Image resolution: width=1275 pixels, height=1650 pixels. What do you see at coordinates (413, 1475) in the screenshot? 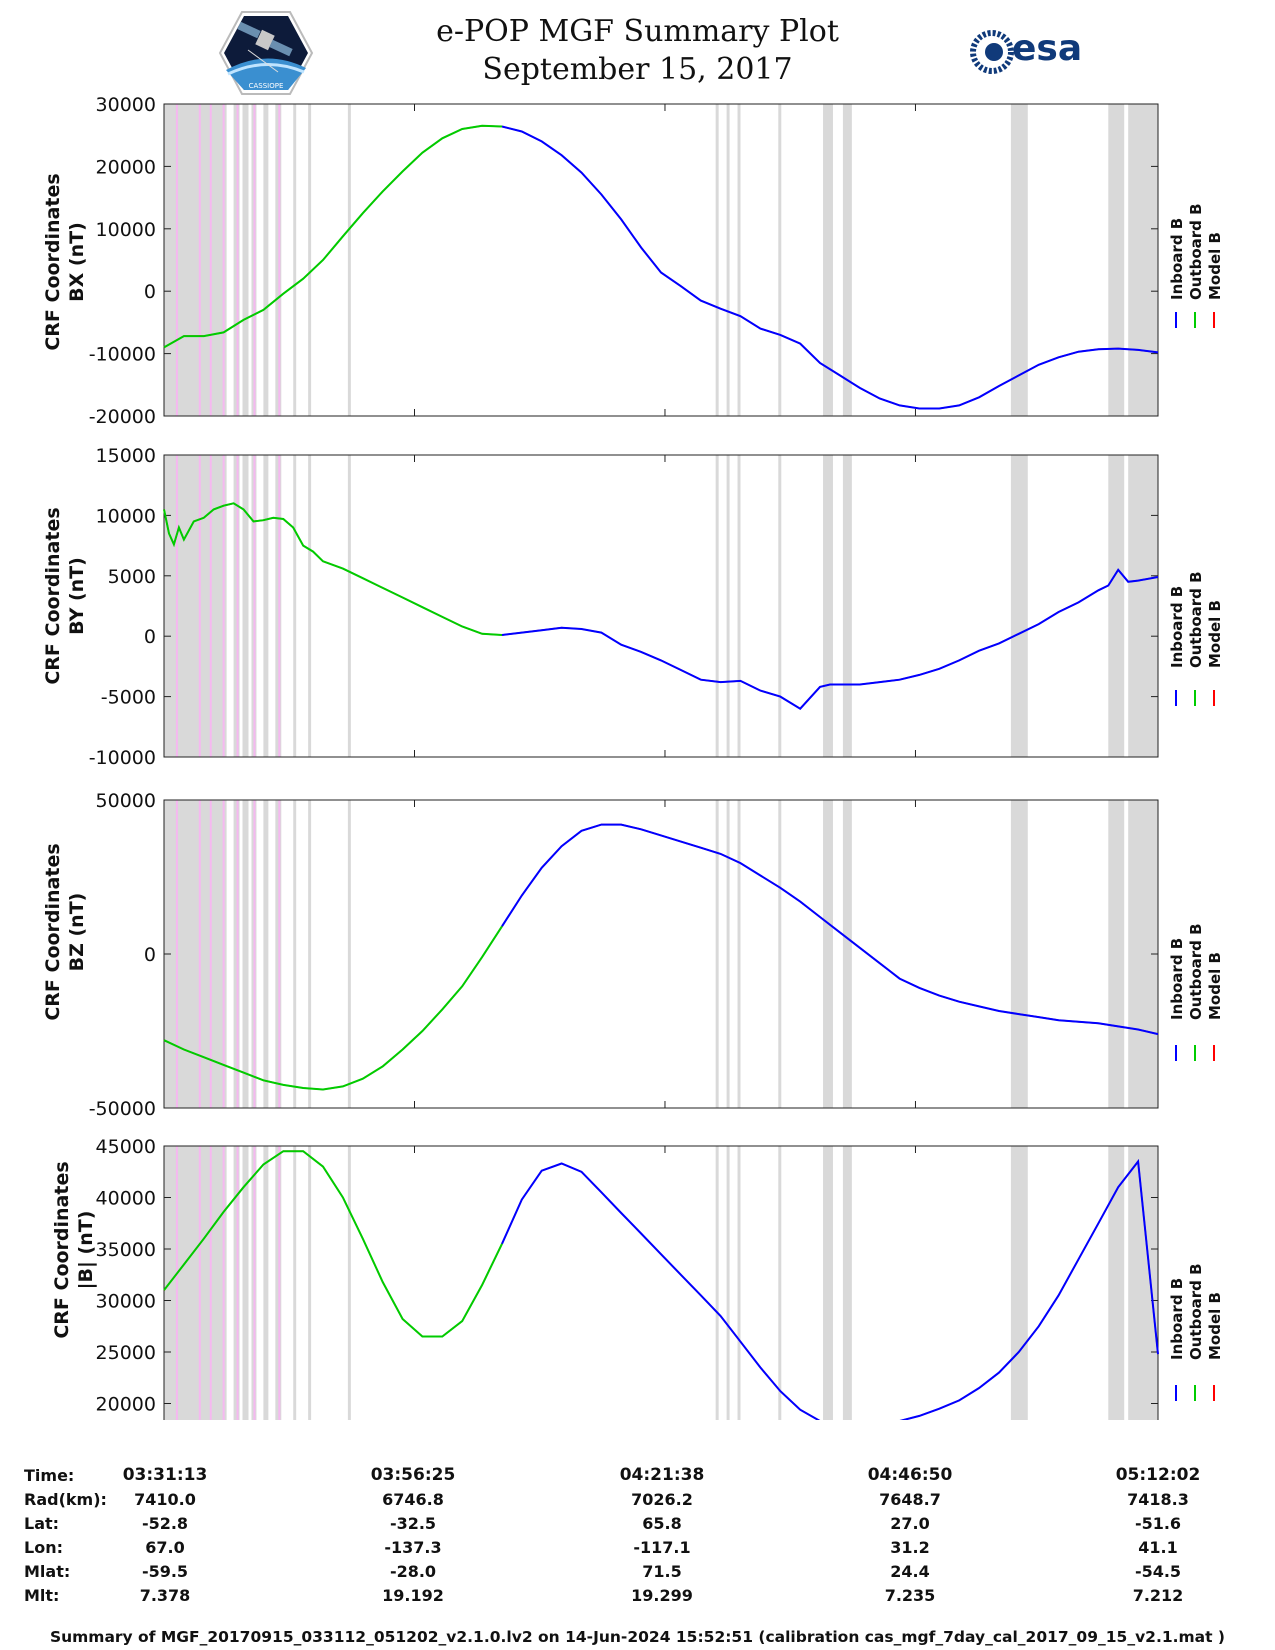
I see `time-tick-label: 03:56:25` at bounding box center [413, 1475].